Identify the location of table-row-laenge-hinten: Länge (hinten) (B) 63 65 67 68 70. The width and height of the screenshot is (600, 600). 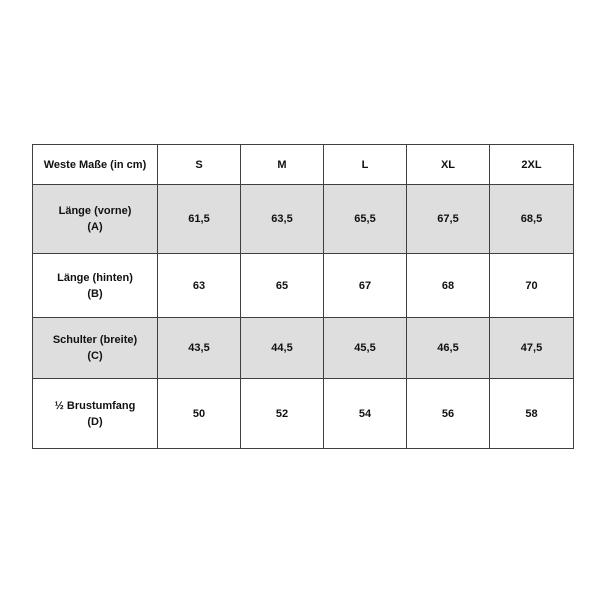
(303, 285).